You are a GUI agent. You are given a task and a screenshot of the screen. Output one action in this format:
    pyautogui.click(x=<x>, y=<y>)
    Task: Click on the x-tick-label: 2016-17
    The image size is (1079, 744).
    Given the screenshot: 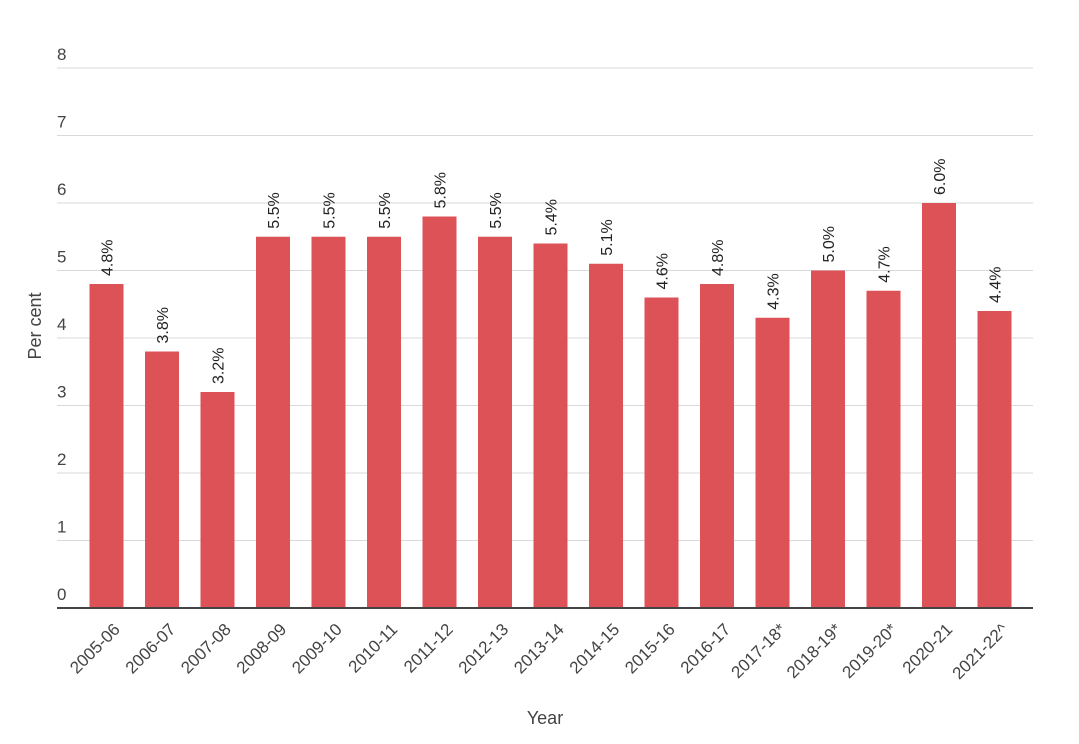 What is the action you would take?
    pyautogui.click(x=706, y=649)
    